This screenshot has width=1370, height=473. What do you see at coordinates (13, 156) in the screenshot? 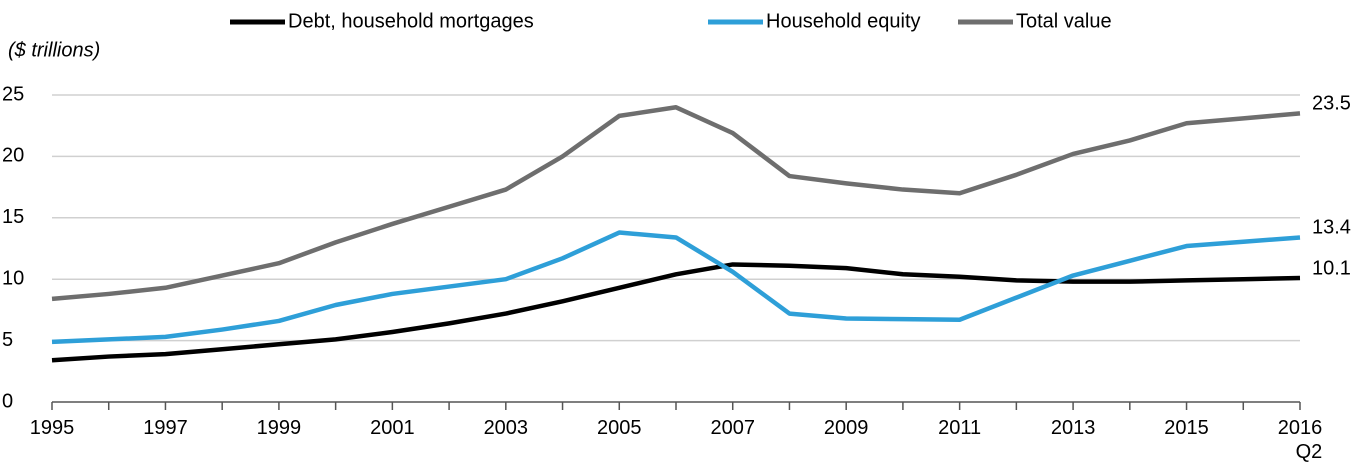
I see `y-tick-label: 20` at bounding box center [13, 156].